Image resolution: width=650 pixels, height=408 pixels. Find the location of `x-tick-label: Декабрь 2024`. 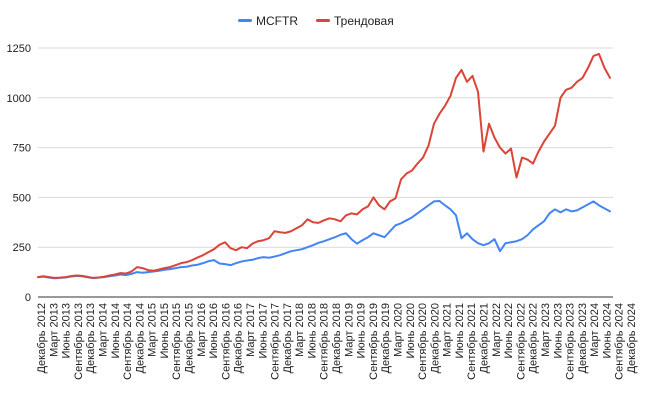

x-tick-label: Декабрь 2024 is located at coordinates (632, 338).